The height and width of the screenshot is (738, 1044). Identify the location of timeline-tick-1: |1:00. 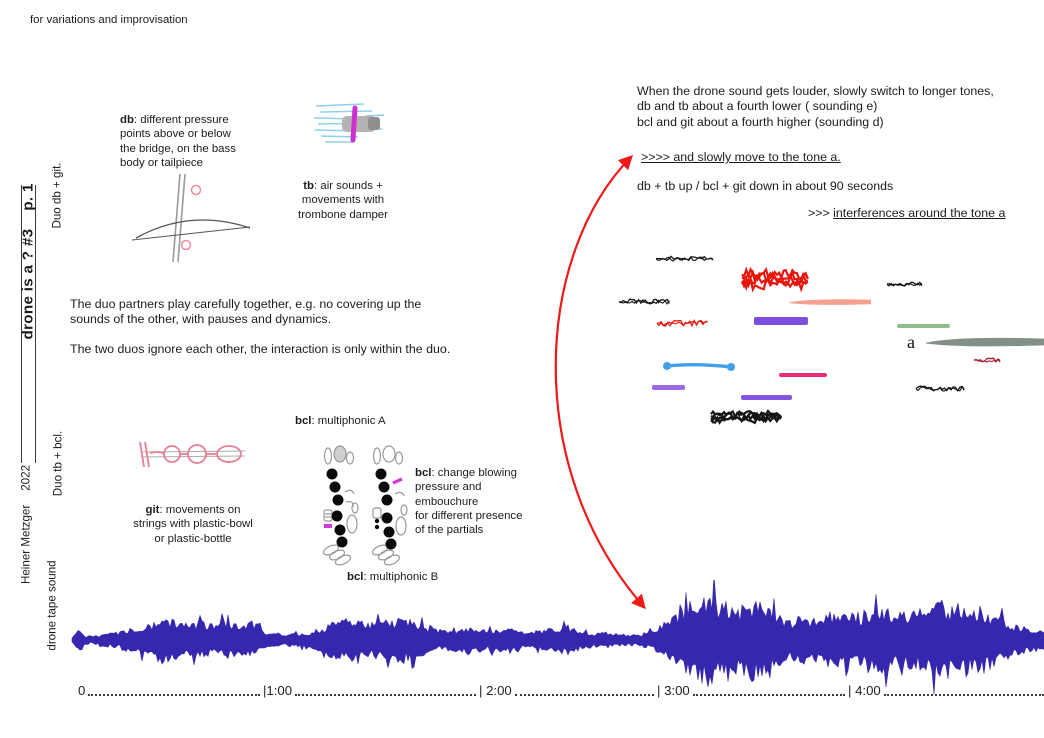
(278, 690).